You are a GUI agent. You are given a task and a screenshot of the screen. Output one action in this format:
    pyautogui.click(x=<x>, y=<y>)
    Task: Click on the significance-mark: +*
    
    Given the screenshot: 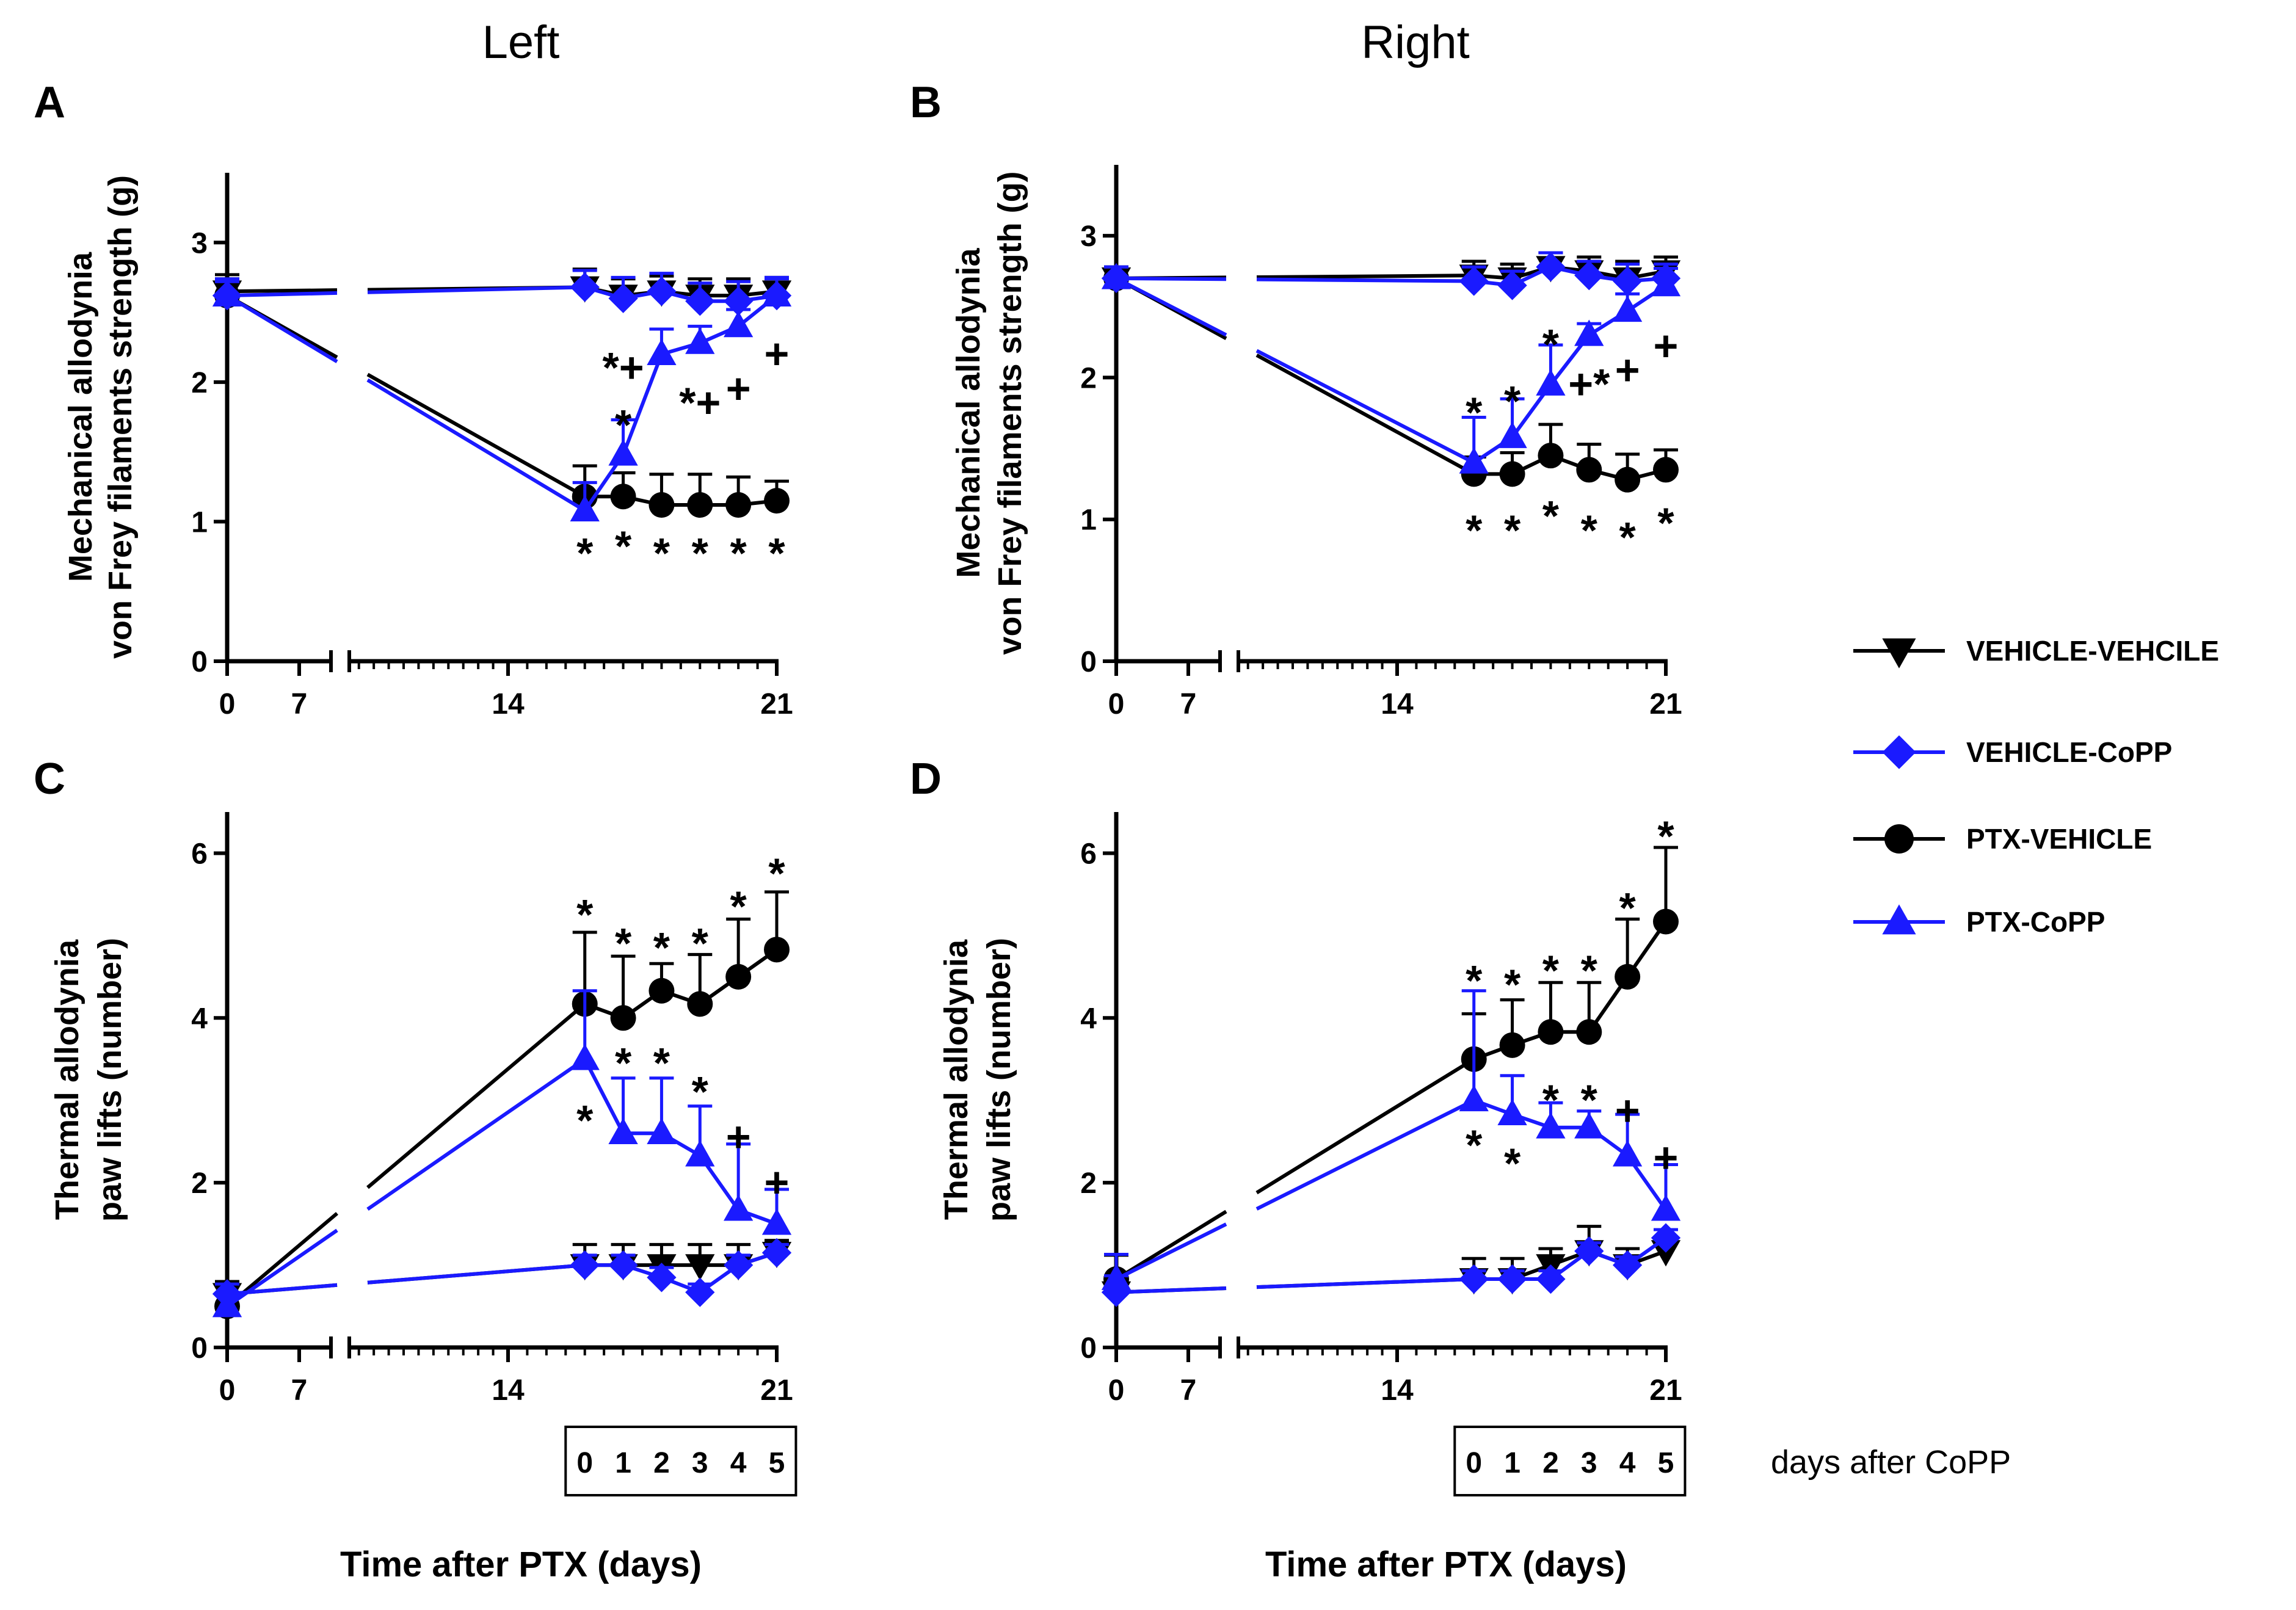 What is the action you would take?
    pyautogui.click(x=1589, y=384)
    